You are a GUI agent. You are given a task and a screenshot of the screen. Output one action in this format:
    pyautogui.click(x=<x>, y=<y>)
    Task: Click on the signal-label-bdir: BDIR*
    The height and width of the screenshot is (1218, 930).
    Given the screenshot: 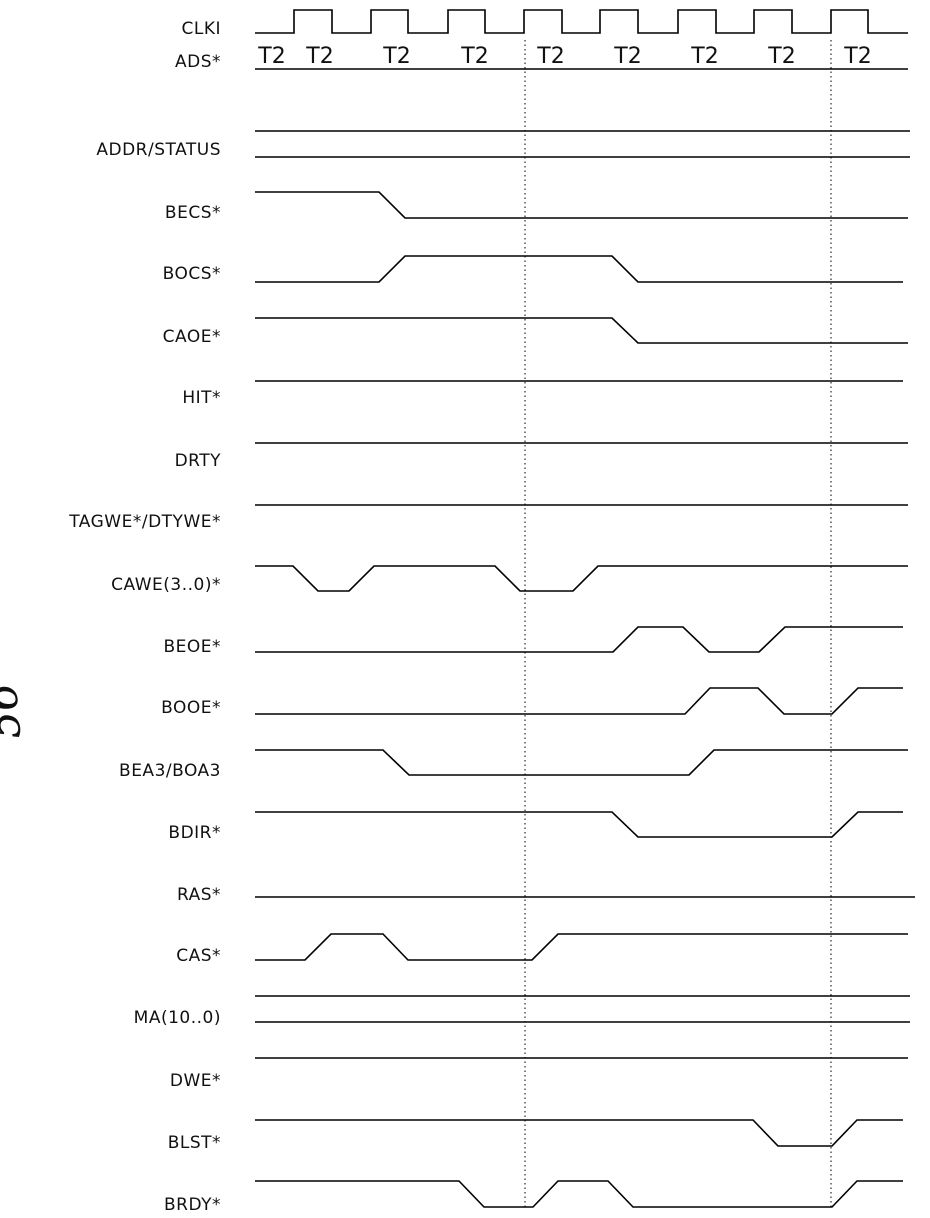 What is the action you would take?
    pyautogui.click(x=194, y=833)
    